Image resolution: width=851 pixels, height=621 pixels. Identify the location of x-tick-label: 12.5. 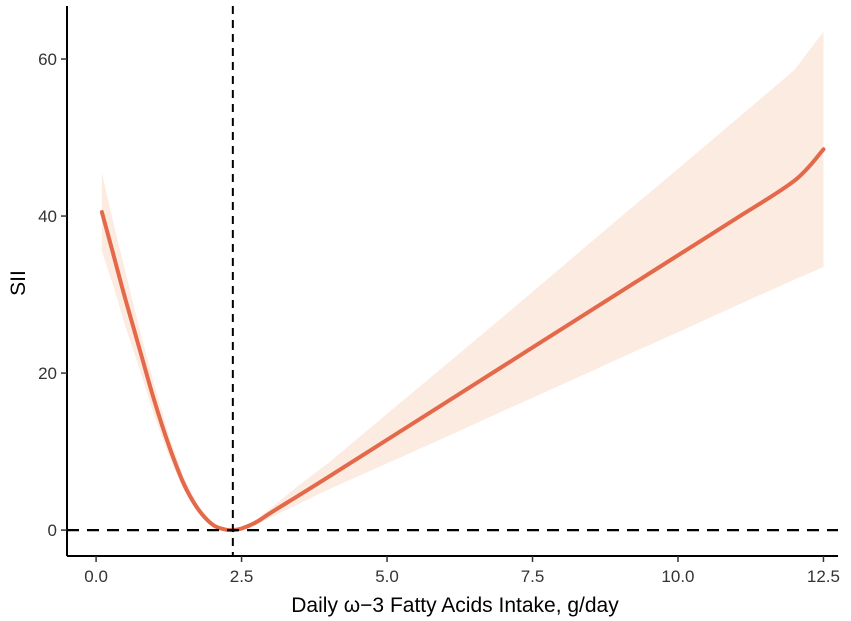
(823, 576).